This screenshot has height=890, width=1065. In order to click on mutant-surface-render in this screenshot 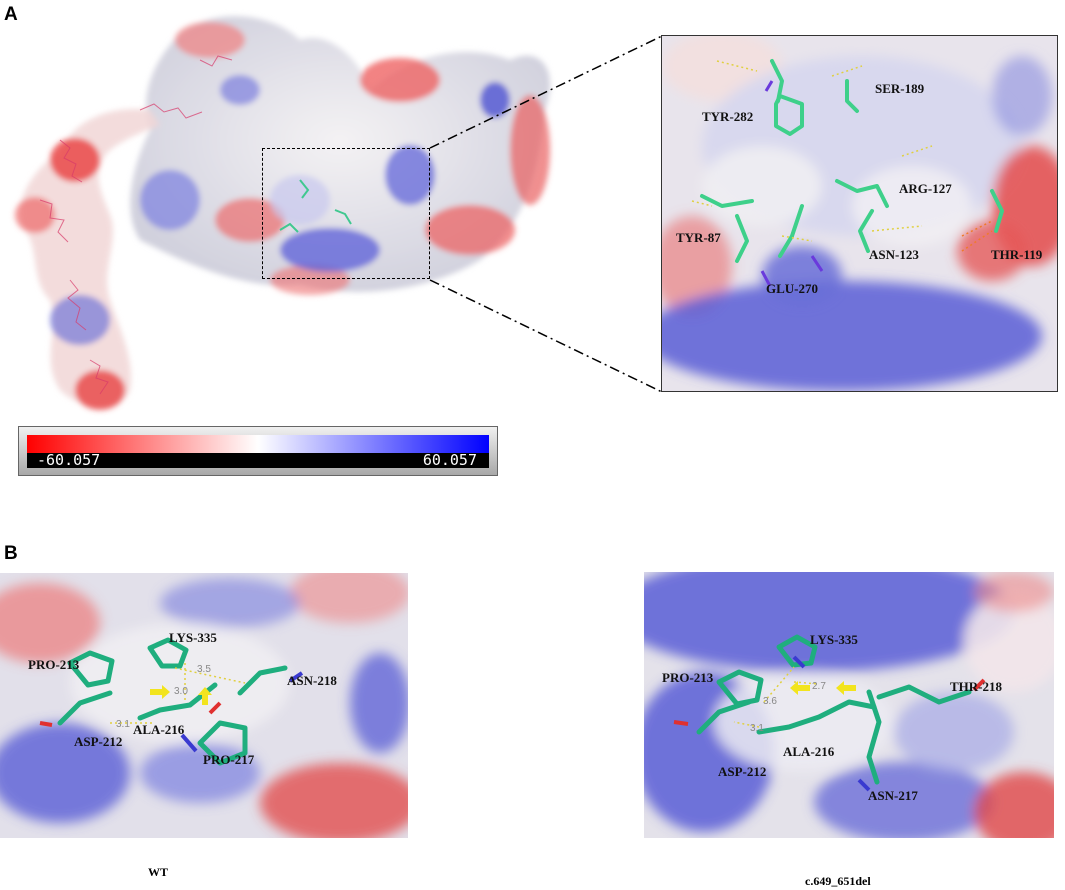, I will do `click(849, 705)`.